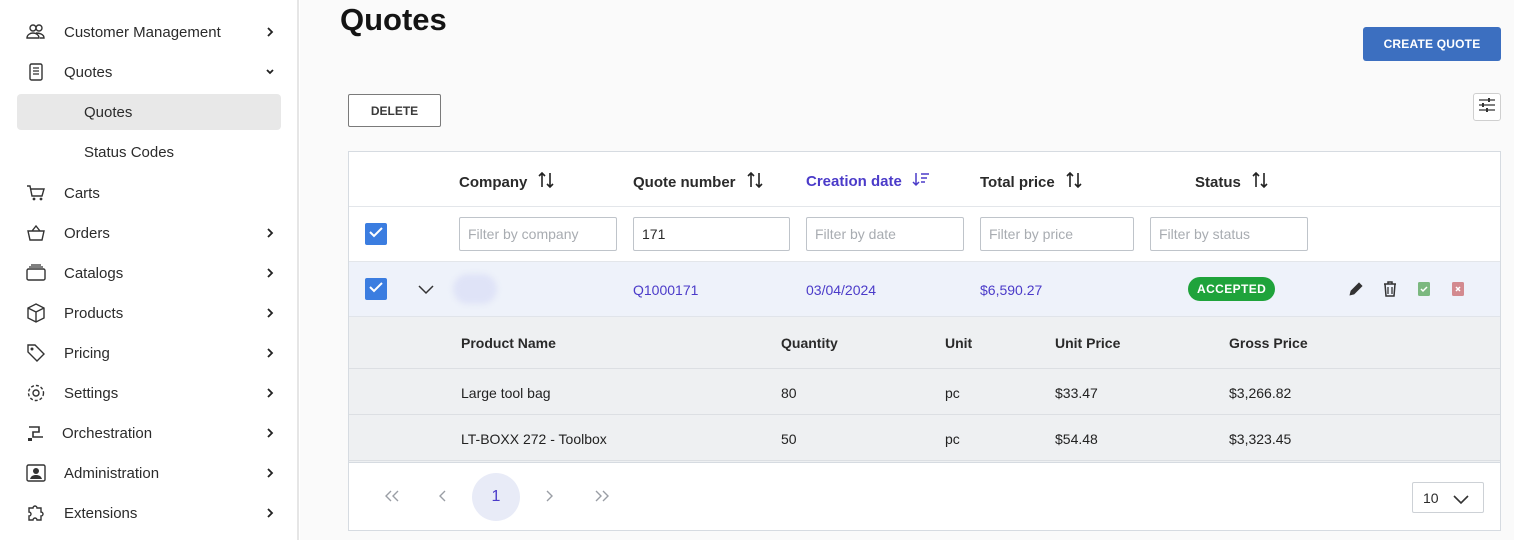 This screenshot has width=1514, height=540. Describe the element at coordinates (1260, 393) in the screenshot. I see `gross-price-cell: $3,266.82` at that location.